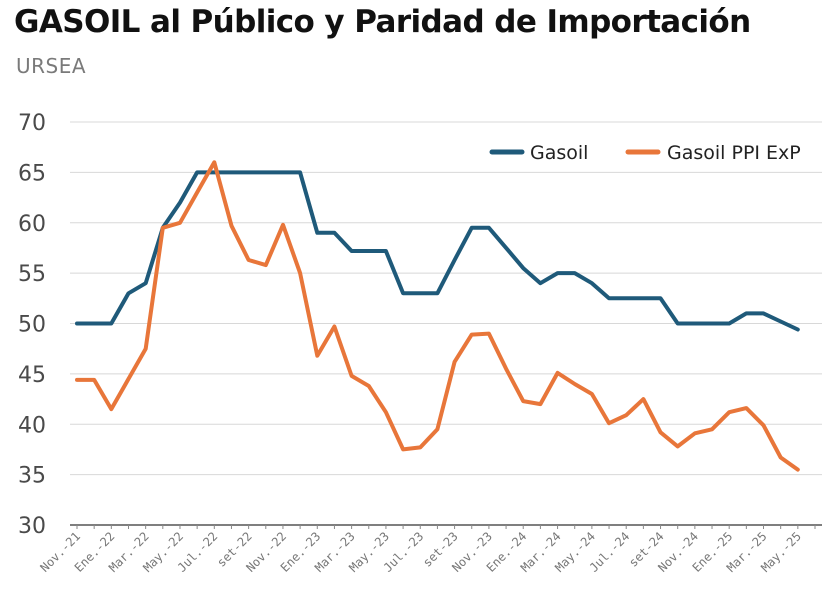  Describe the element at coordinates (32, 123) in the screenshot. I see `y-tick-label: 70` at that location.